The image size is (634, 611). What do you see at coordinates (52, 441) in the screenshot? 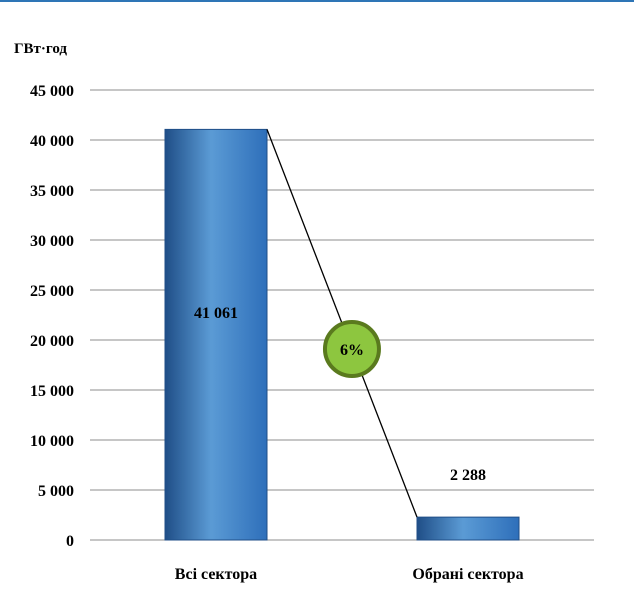
I see `y-tick-label: 10 000` at bounding box center [52, 441].